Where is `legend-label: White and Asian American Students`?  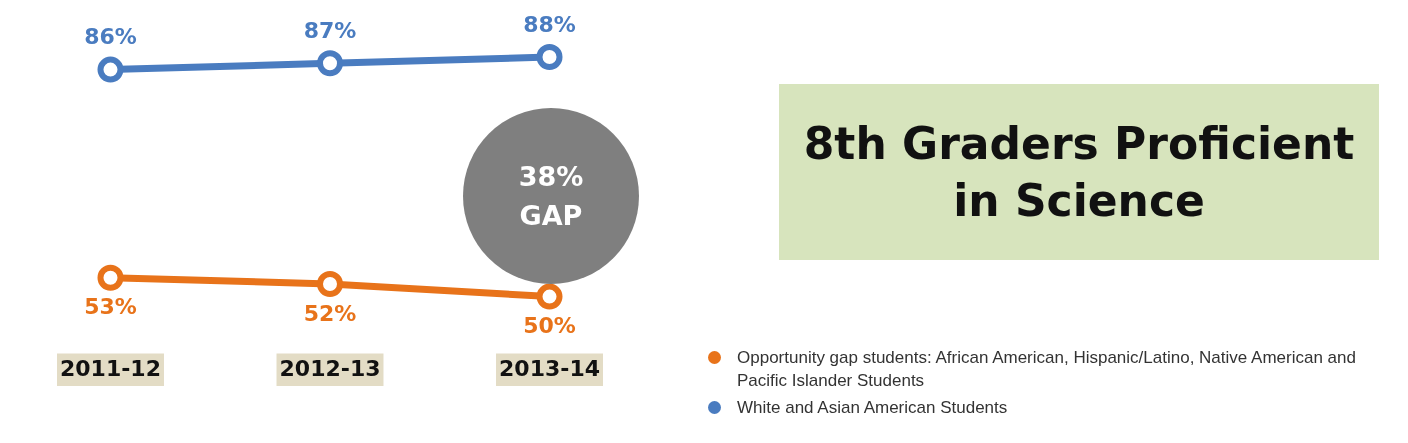
legend-label: White and Asian American Students is located at coordinates (872, 407).